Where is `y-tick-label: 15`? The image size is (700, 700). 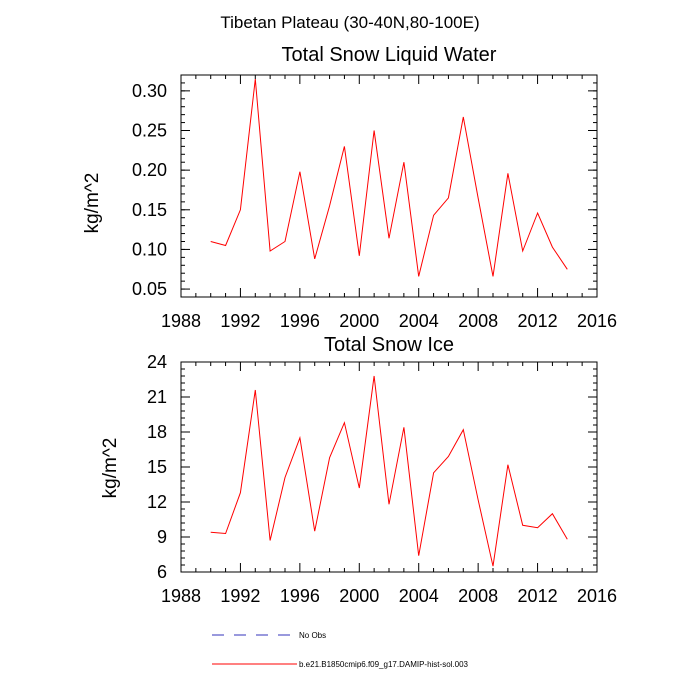 y-tick-label: 15 is located at coordinates (157, 467).